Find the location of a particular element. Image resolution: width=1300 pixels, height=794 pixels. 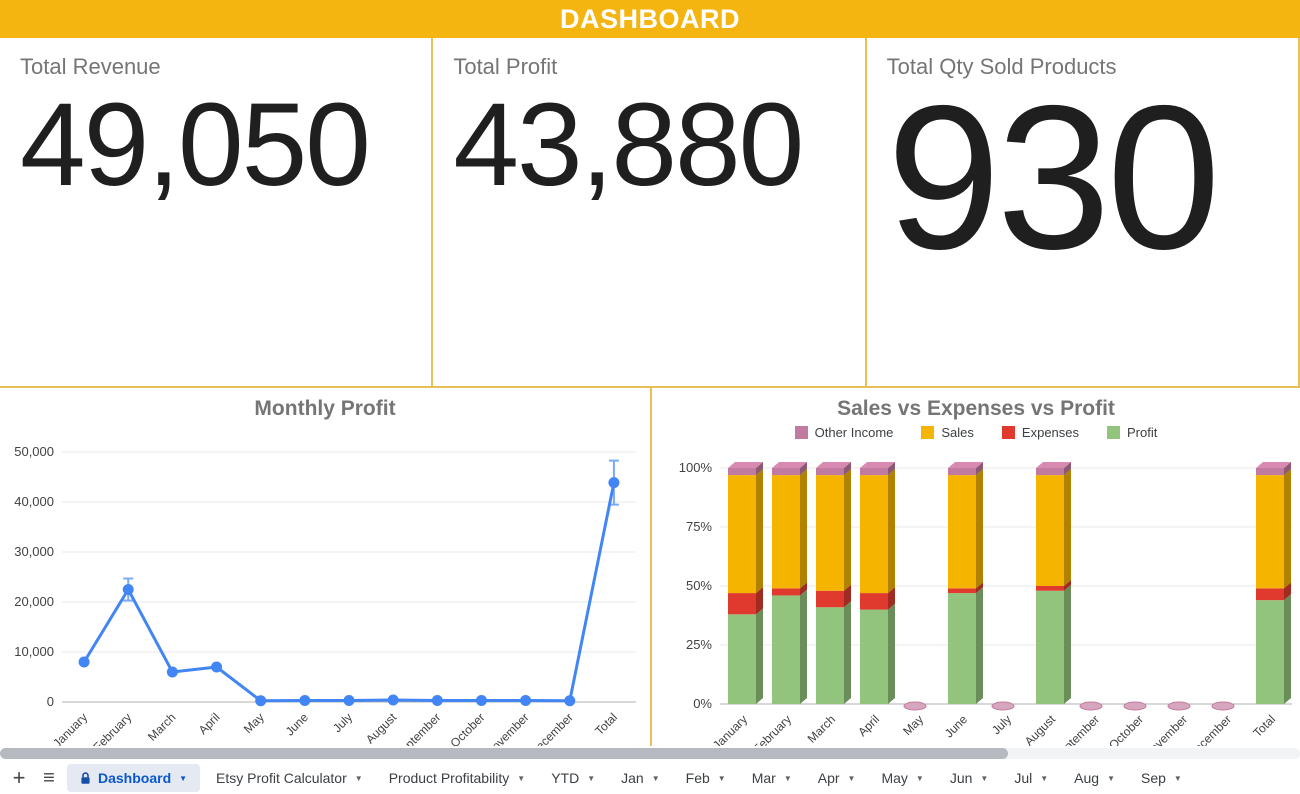

legend-item-profit: Profit is located at coordinates (1132, 432).